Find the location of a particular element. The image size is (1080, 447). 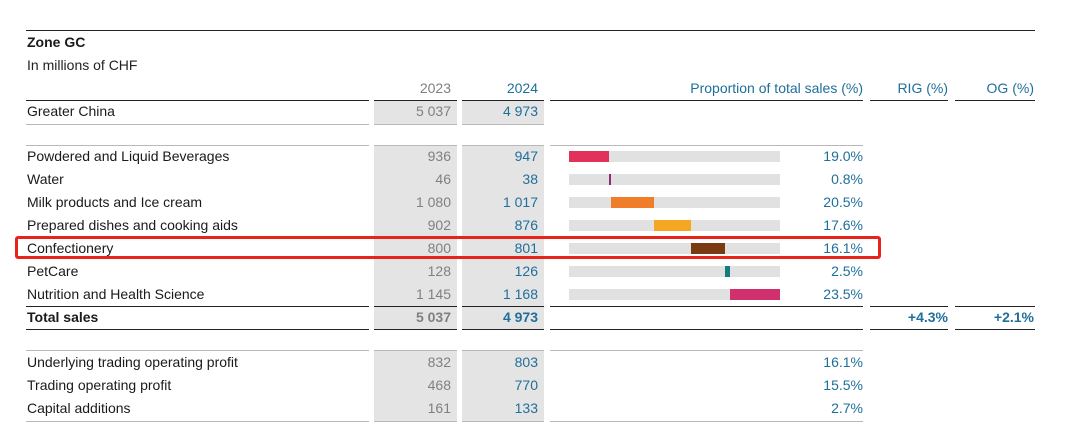

profit-2023: 161 is located at coordinates (439, 408).